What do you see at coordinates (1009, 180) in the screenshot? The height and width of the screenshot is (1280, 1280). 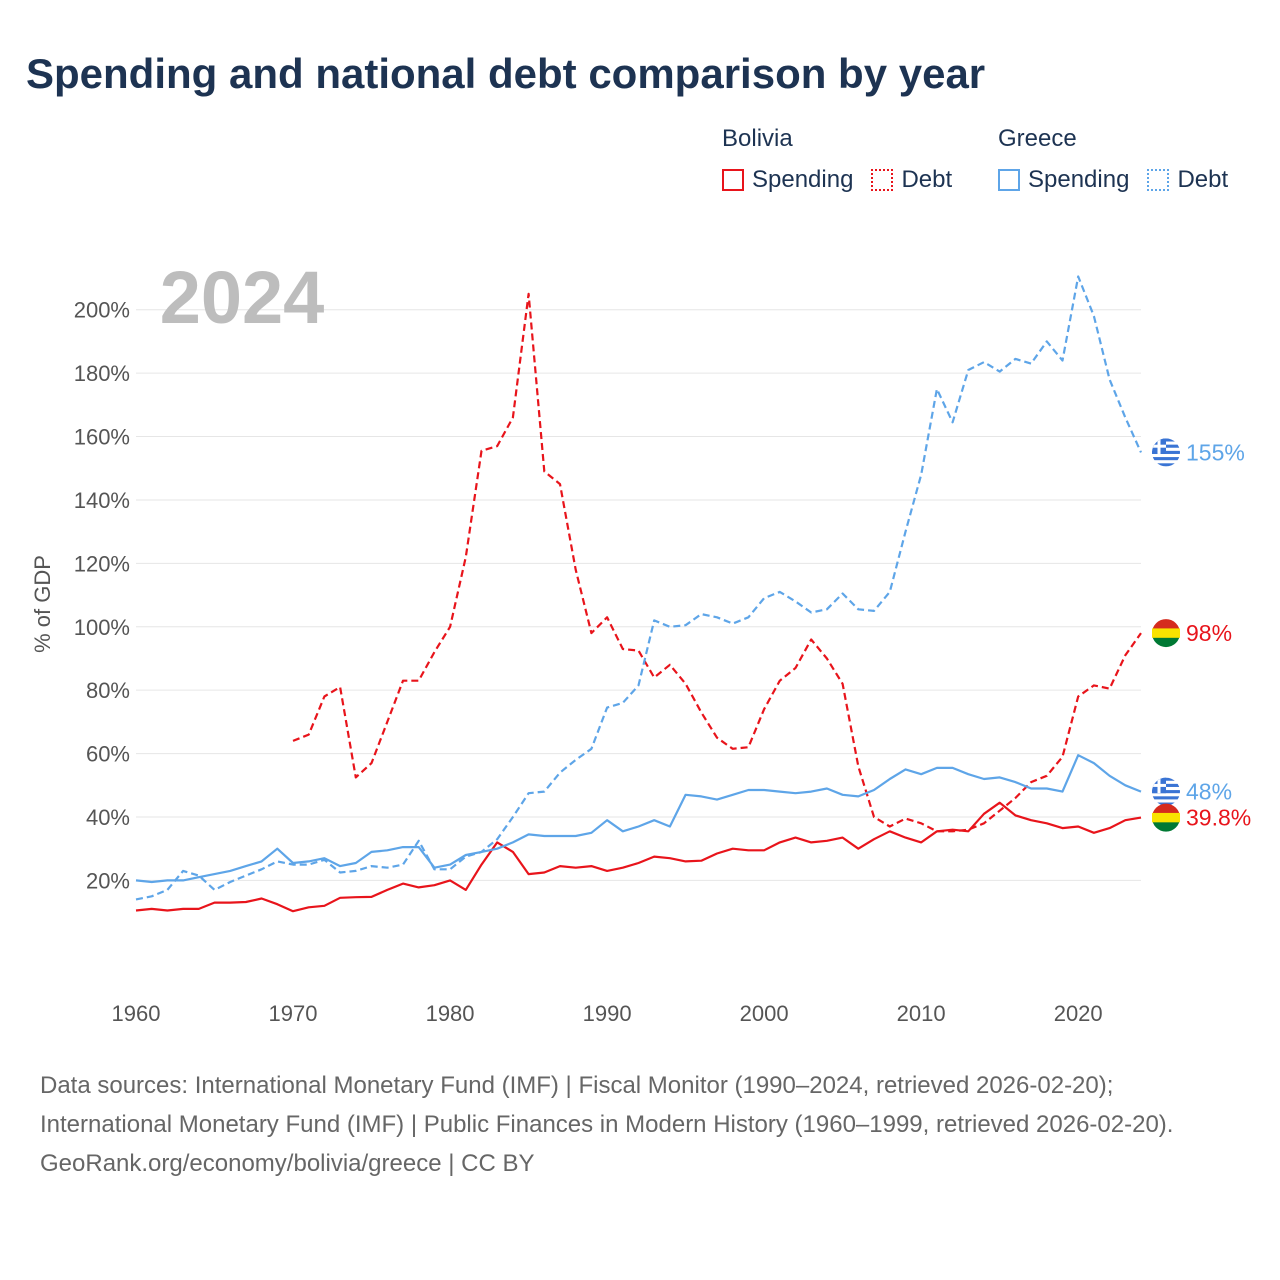 I see `legend-swatch-greece-spending` at bounding box center [1009, 180].